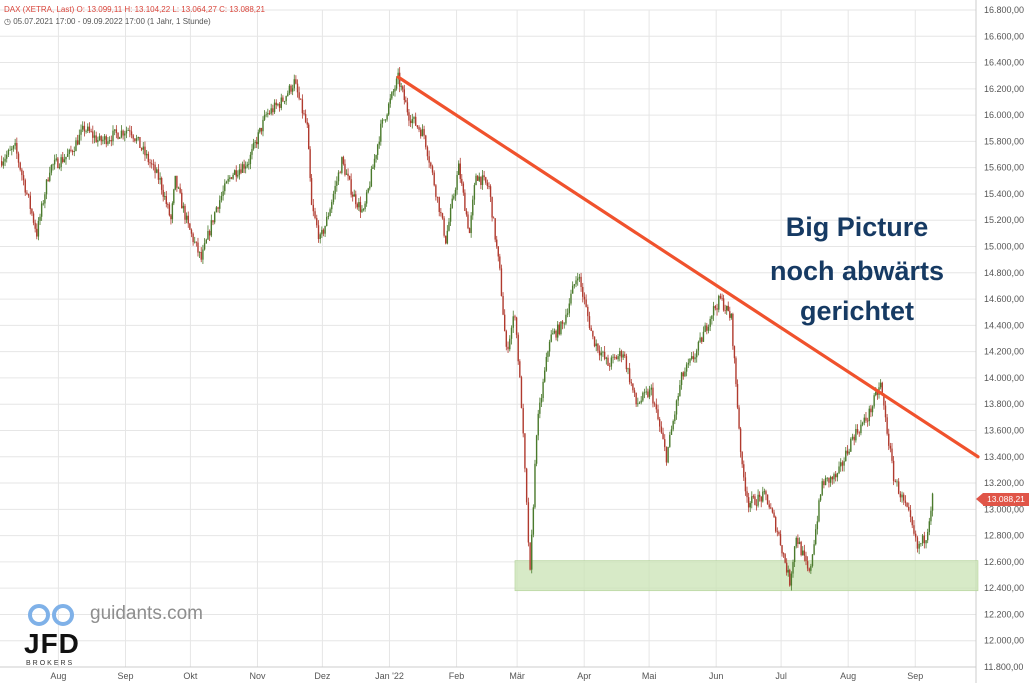 Image resolution: width=1030 pixels, height=683 pixels. Describe the element at coordinates (1004, 536) in the screenshot. I see `y-tick-label: 12.800,00` at that location.